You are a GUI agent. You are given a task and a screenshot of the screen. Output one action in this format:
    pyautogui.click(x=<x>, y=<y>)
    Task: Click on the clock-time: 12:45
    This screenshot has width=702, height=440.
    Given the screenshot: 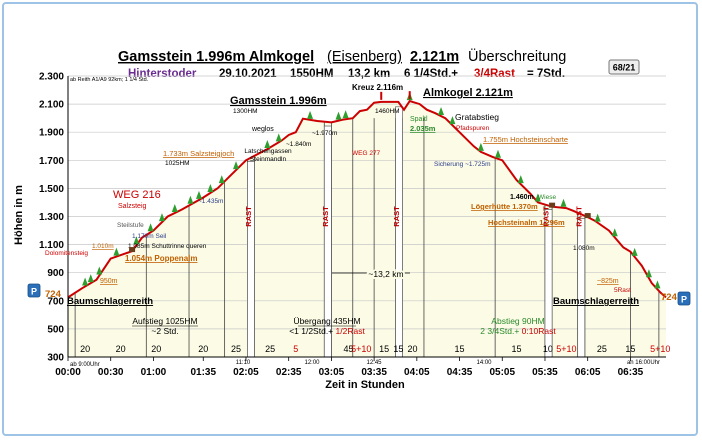 What is the action you would take?
    pyautogui.click(x=374, y=363)
    